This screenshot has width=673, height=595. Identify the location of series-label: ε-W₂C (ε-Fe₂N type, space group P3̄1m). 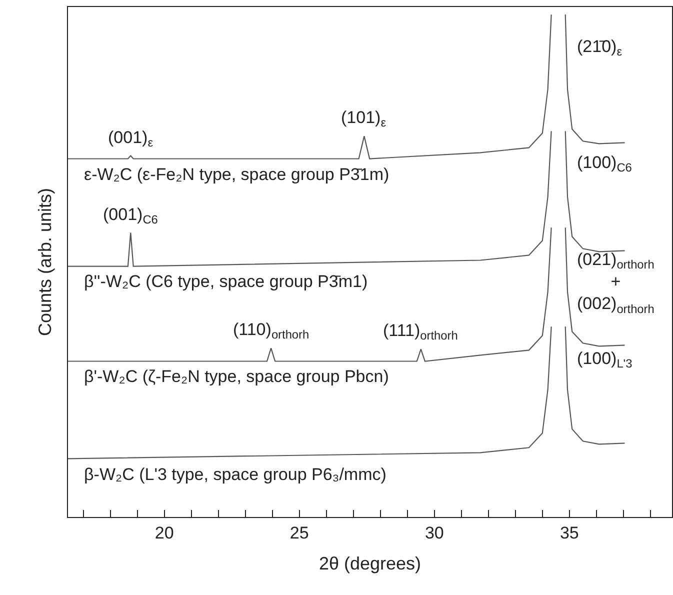
(237, 174).